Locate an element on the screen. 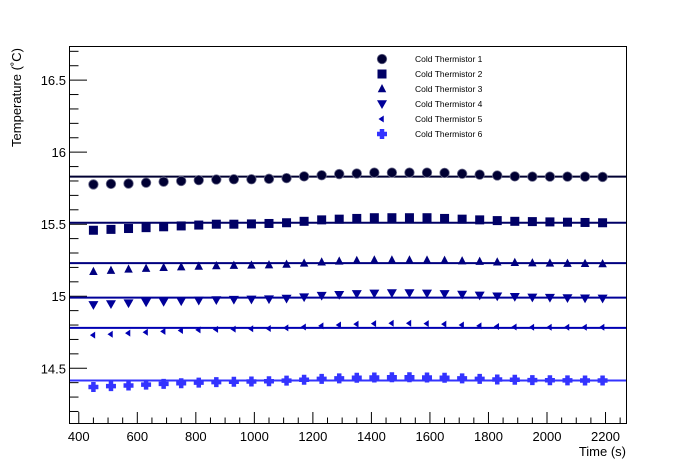 This screenshot has width=696, height=472. x-tick-label: 1600 is located at coordinates (429, 436).